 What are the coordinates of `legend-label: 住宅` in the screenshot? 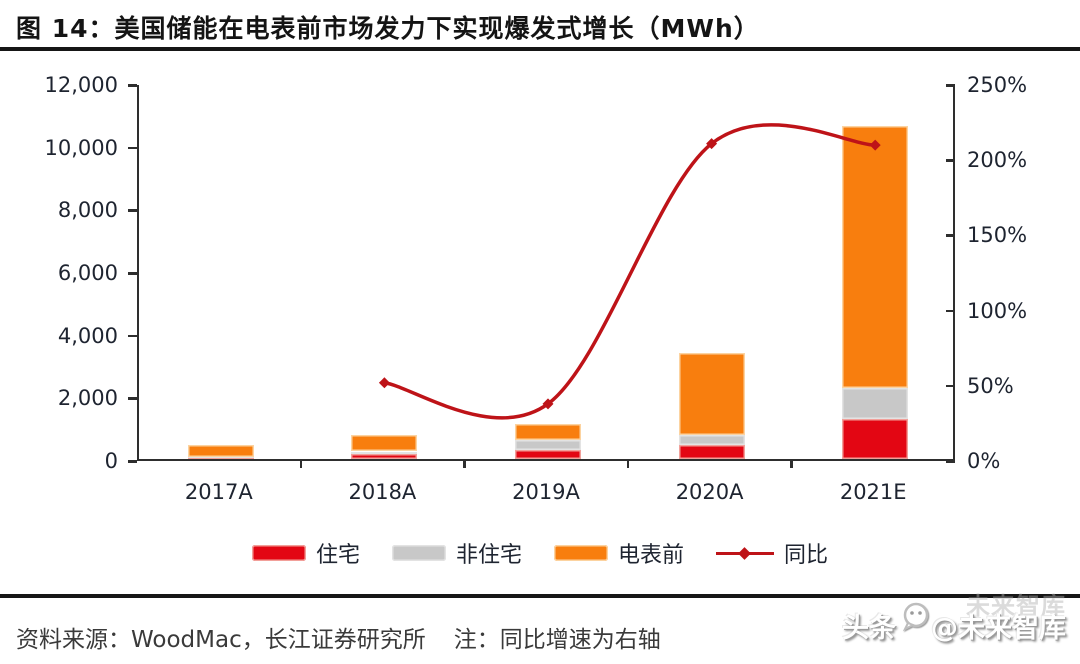 It's located at (337, 555).